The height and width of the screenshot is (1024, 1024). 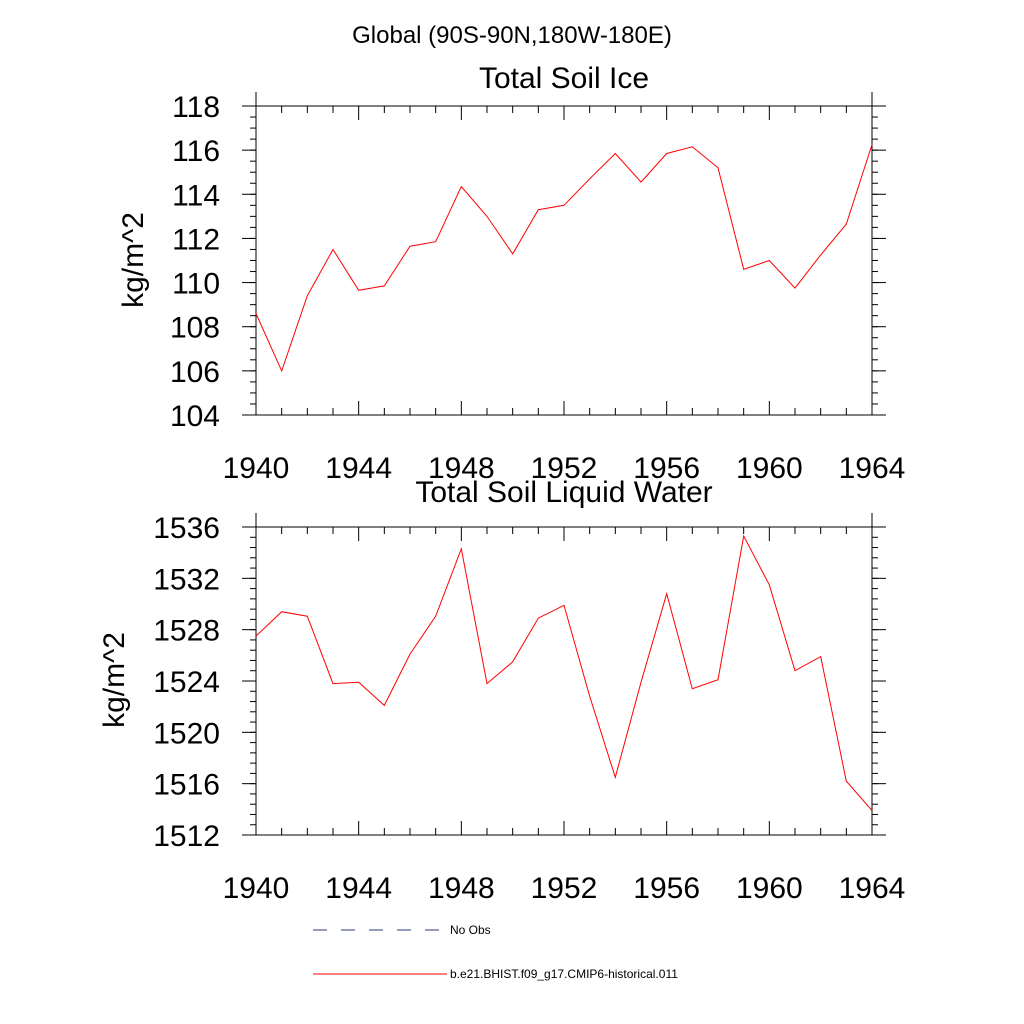 What do you see at coordinates (186, 682) in the screenshot?
I see `y-tick-label: 1524` at bounding box center [186, 682].